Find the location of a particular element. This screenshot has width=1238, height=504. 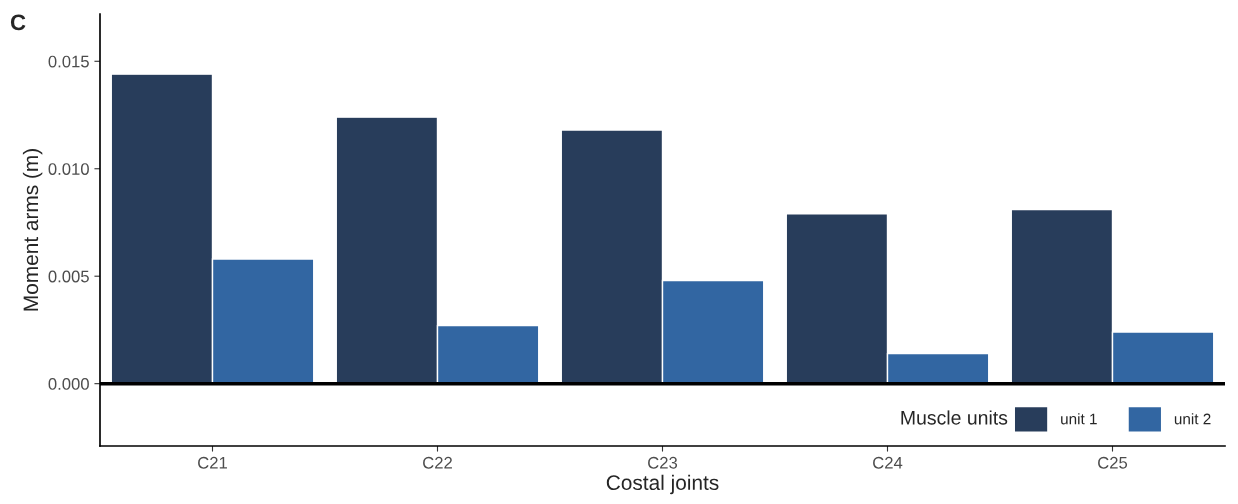

x-tick-label: C21 is located at coordinates (212, 462).